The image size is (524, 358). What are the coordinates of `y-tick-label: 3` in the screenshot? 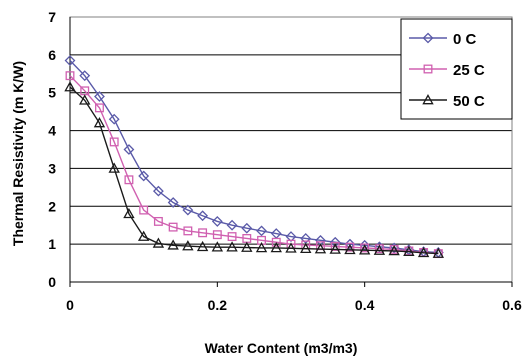 It's located at (52, 168).